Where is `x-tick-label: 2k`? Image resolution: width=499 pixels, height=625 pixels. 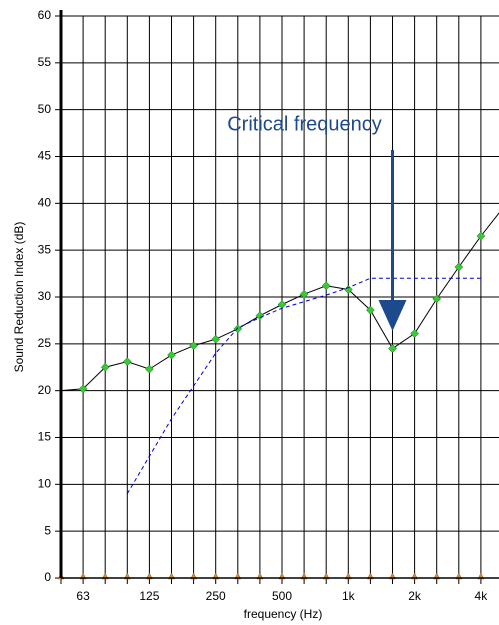
x-tick-label: 2k is located at coordinates (415, 596).